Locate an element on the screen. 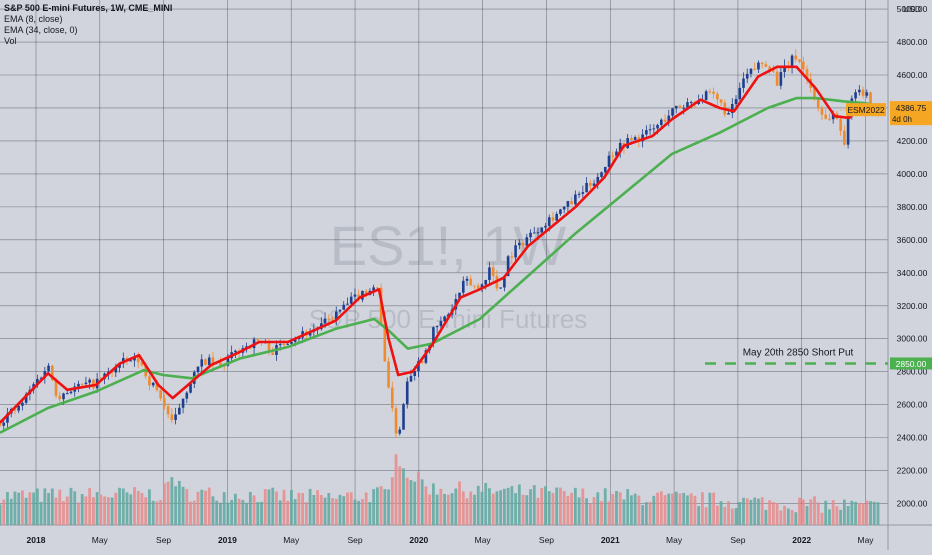  ema-fast-label: EMA (8, close) is located at coordinates (33, 19).